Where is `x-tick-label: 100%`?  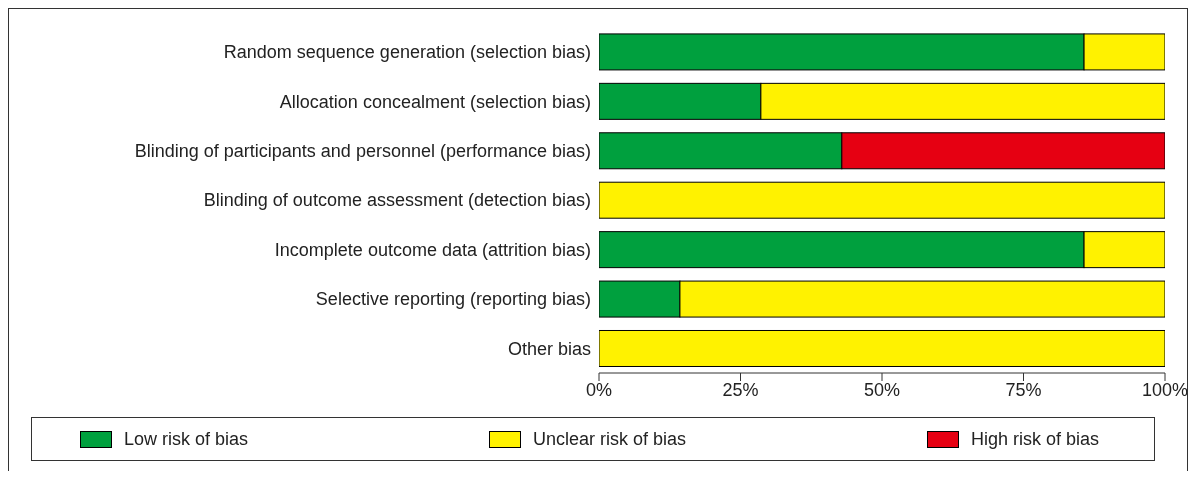 x-tick-label: 100% is located at coordinates (1165, 389).